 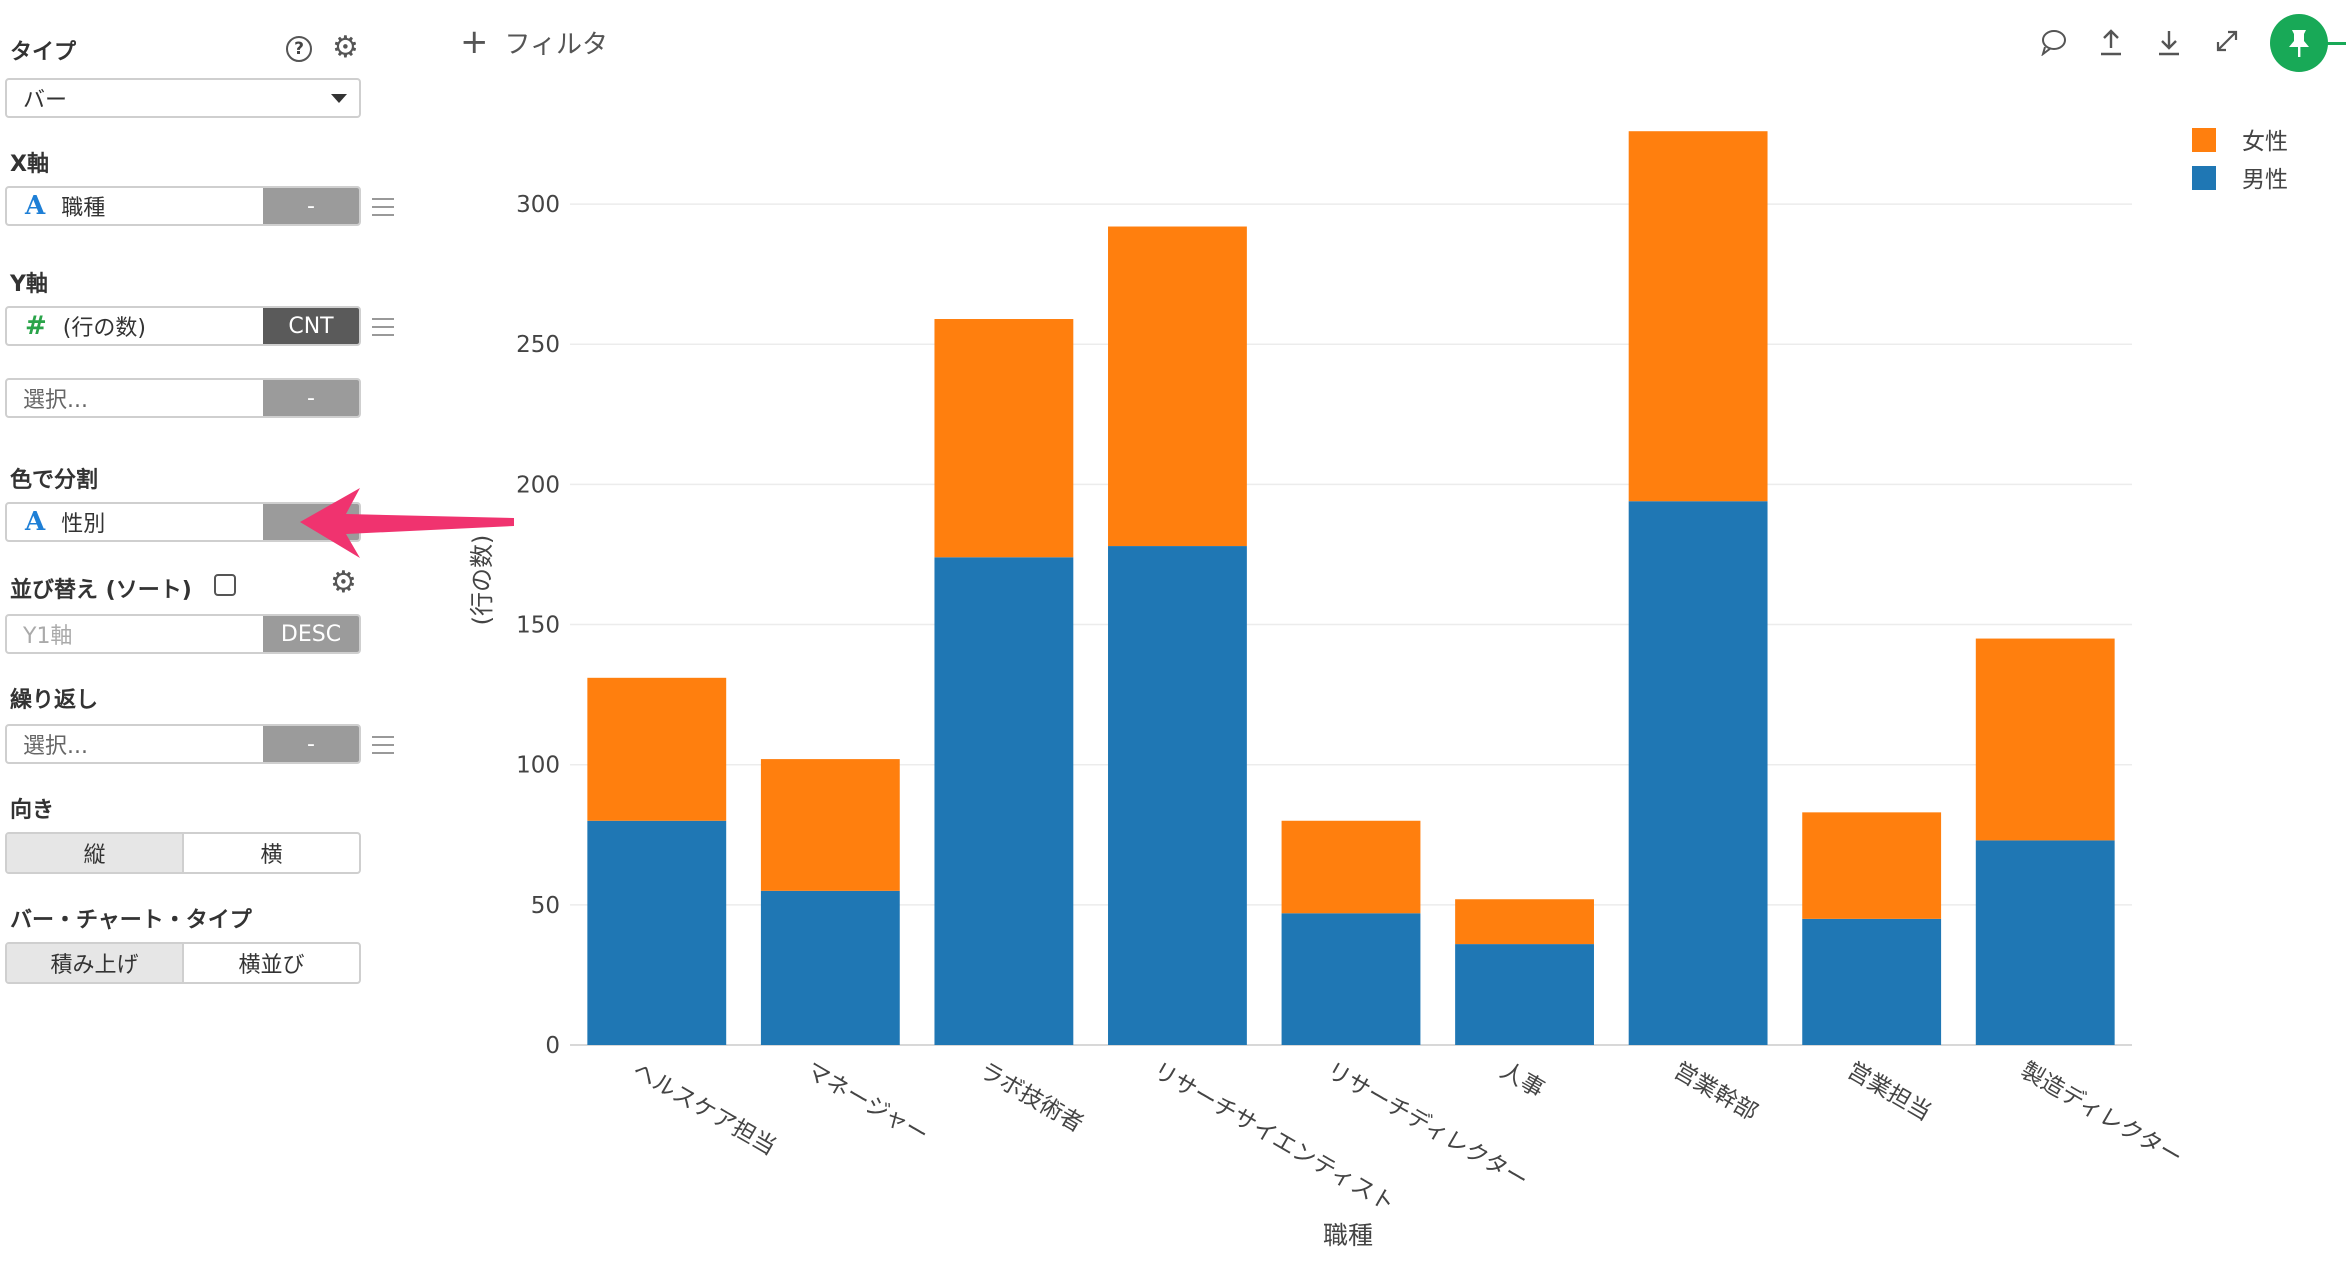 I want to click on x-tick-label: 製造ディレクター, so click(x=2101, y=1114).